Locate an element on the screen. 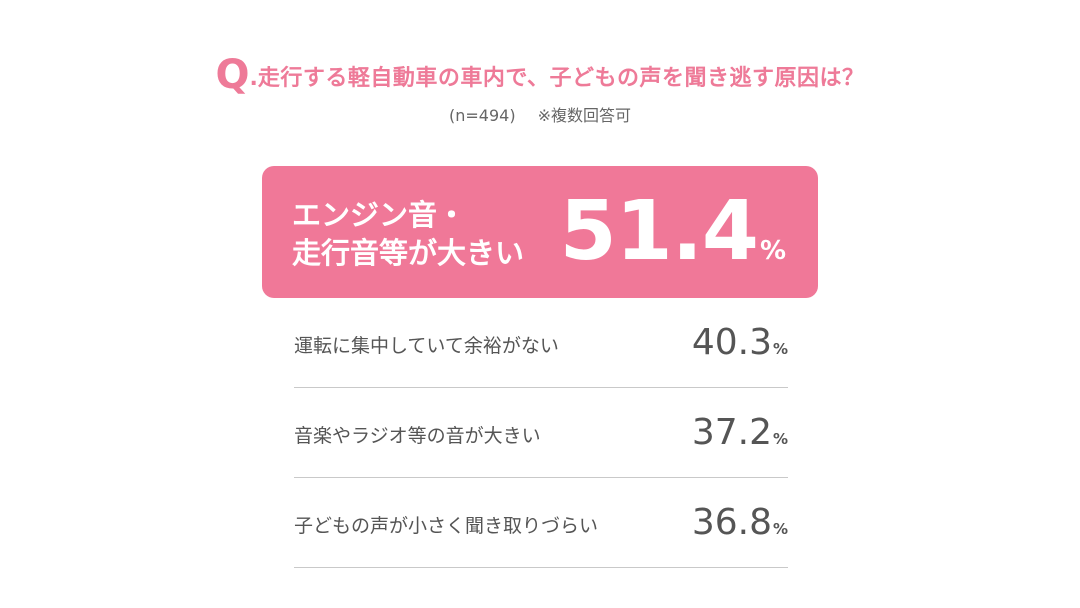  top-answer-label: エンジン音・ 走行音等が大きい is located at coordinates (437, 234).